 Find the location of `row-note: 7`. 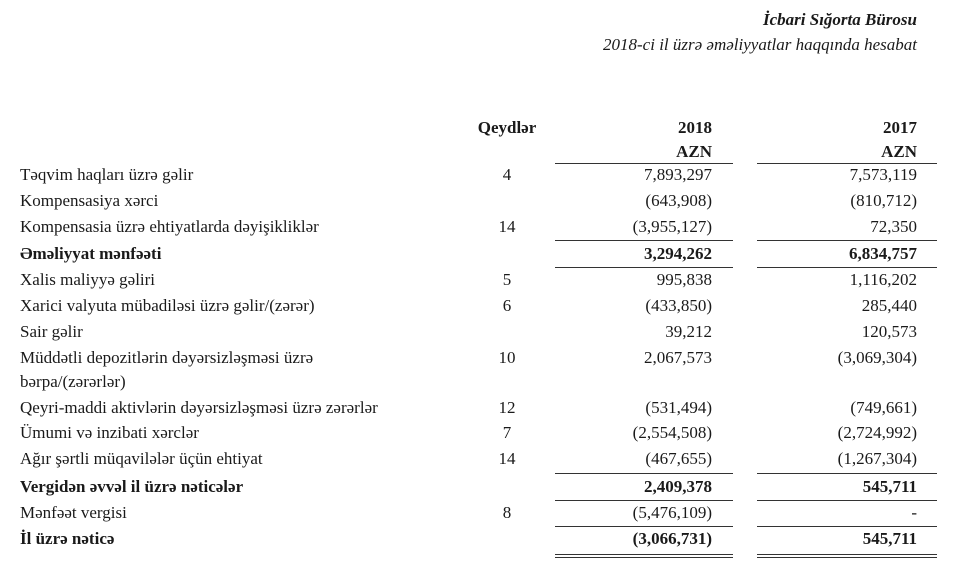

row-note: 7 is located at coordinates (507, 432).